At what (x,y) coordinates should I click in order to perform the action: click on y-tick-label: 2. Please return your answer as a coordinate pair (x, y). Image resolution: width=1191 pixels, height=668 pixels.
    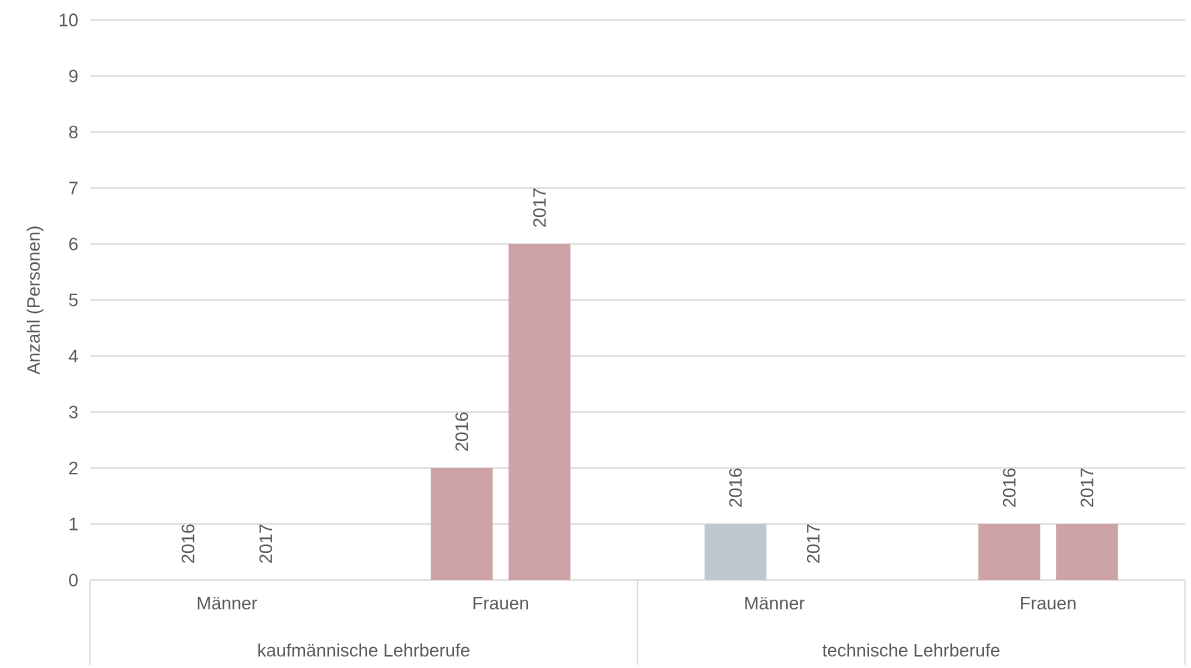
    Looking at the image, I should click on (73, 468).